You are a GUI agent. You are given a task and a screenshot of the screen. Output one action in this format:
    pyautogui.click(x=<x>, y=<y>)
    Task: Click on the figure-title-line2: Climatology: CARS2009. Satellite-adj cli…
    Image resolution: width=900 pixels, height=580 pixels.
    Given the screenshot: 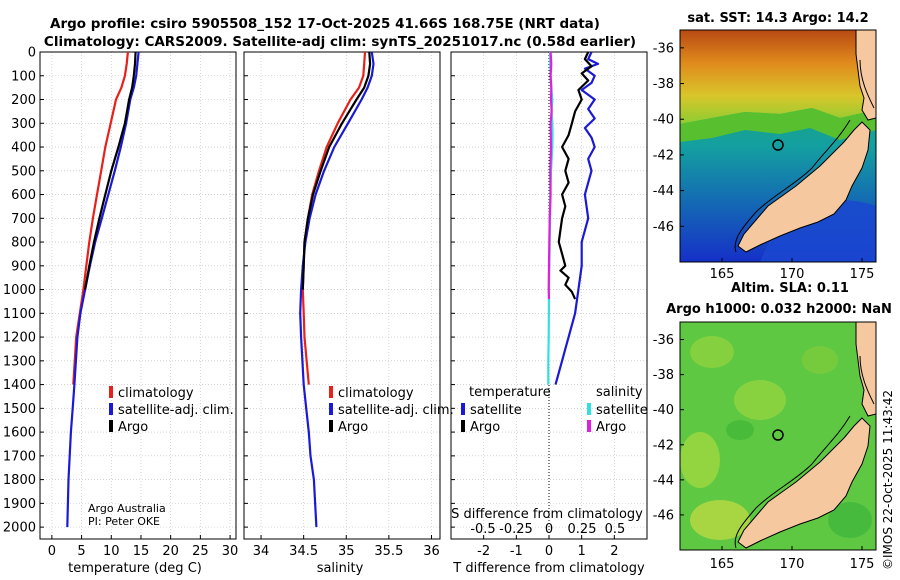 What is the action you would take?
    pyautogui.click(x=340, y=42)
    